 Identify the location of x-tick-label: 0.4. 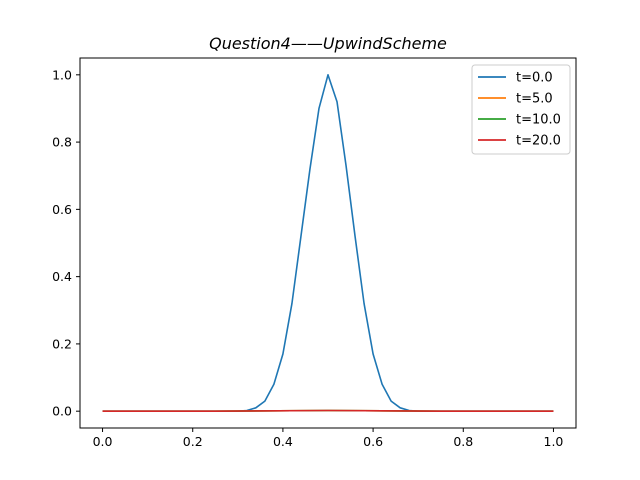
(283, 441).